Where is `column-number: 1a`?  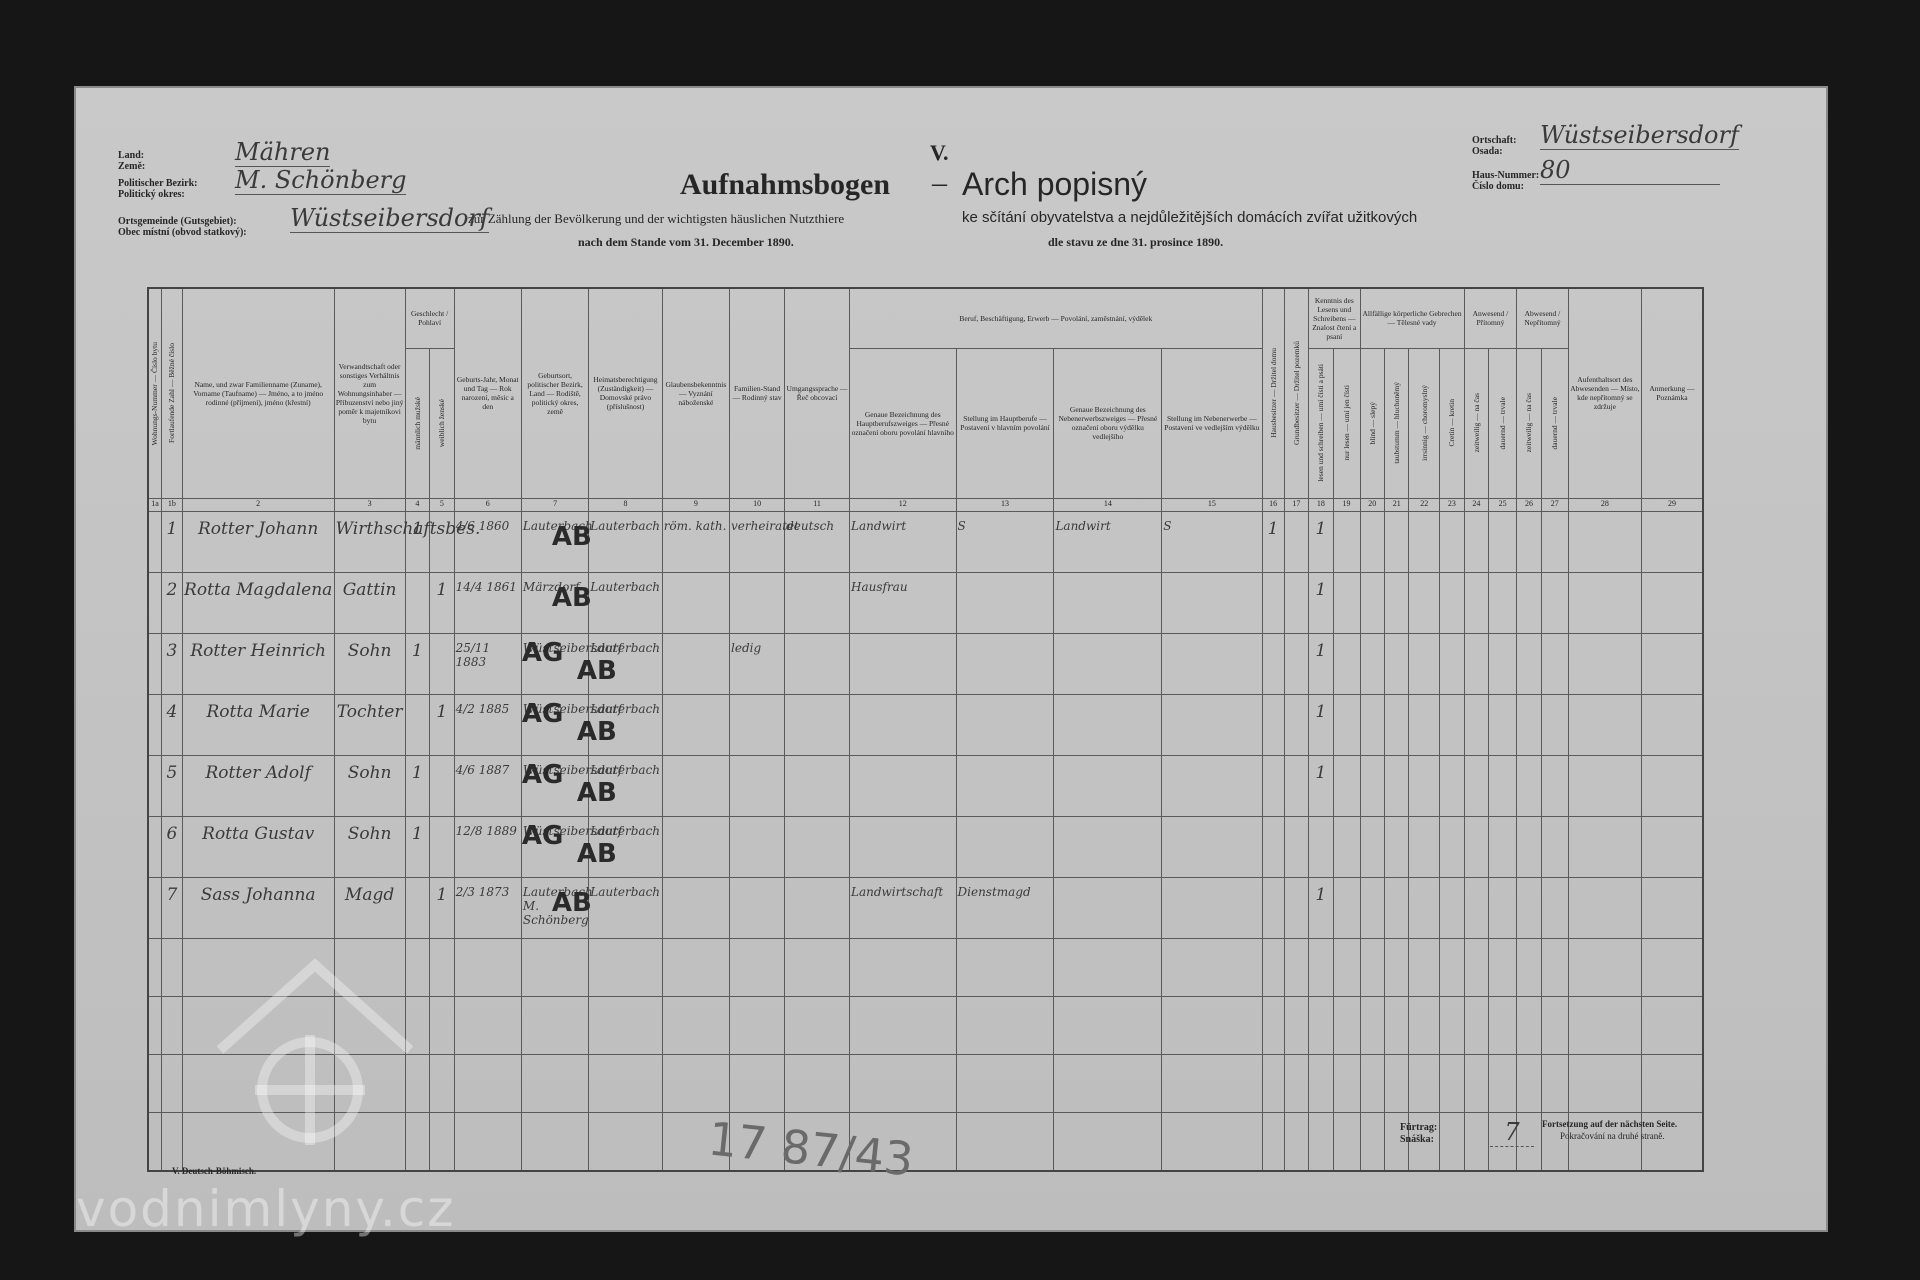 column-number: 1a is located at coordinates (154, 504).